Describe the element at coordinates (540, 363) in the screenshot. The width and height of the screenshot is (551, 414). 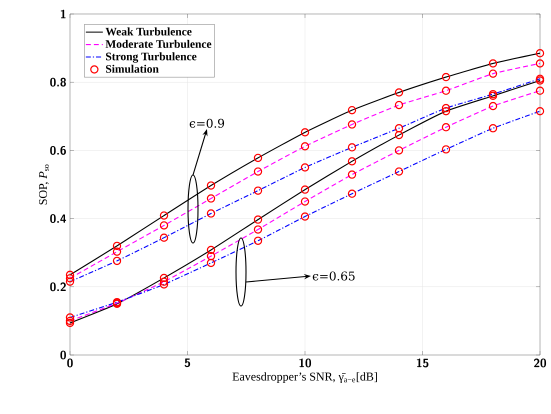
I see `x-tick-label: 20` at that location.